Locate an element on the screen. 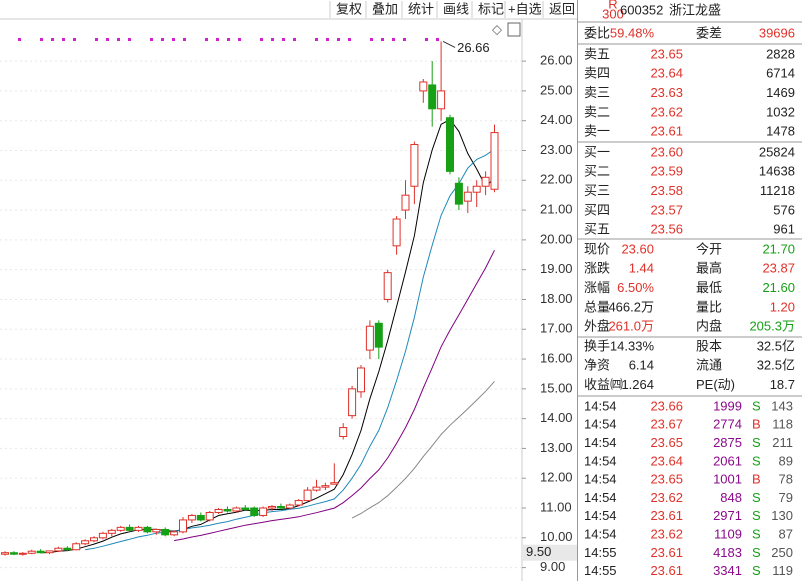 Image resolution: width=802 pixels, height=581 pixels. price: 23.56 is located at coordinates (666, 229).